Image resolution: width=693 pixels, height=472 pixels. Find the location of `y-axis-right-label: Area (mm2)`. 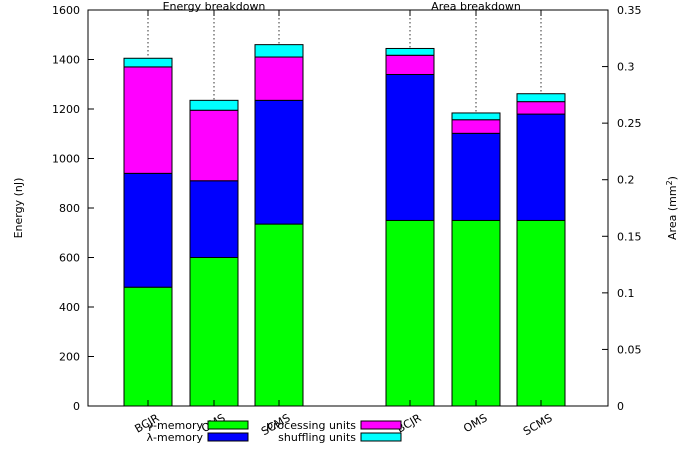

y-axis-right-label: Area (mm2) is located at coordinates (672, 208).